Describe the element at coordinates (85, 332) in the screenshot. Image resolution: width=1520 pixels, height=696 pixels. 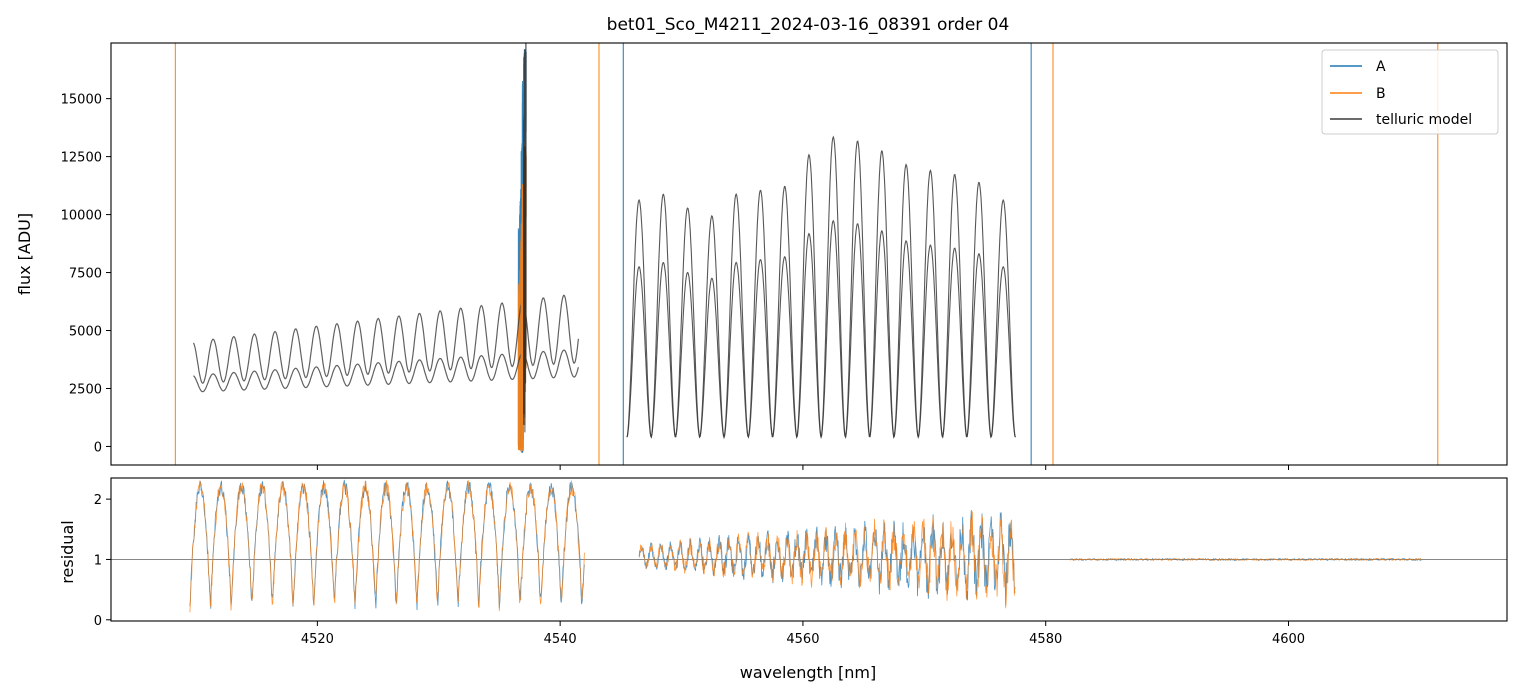
I see `flux-y-tick-label: 5000` at that location.